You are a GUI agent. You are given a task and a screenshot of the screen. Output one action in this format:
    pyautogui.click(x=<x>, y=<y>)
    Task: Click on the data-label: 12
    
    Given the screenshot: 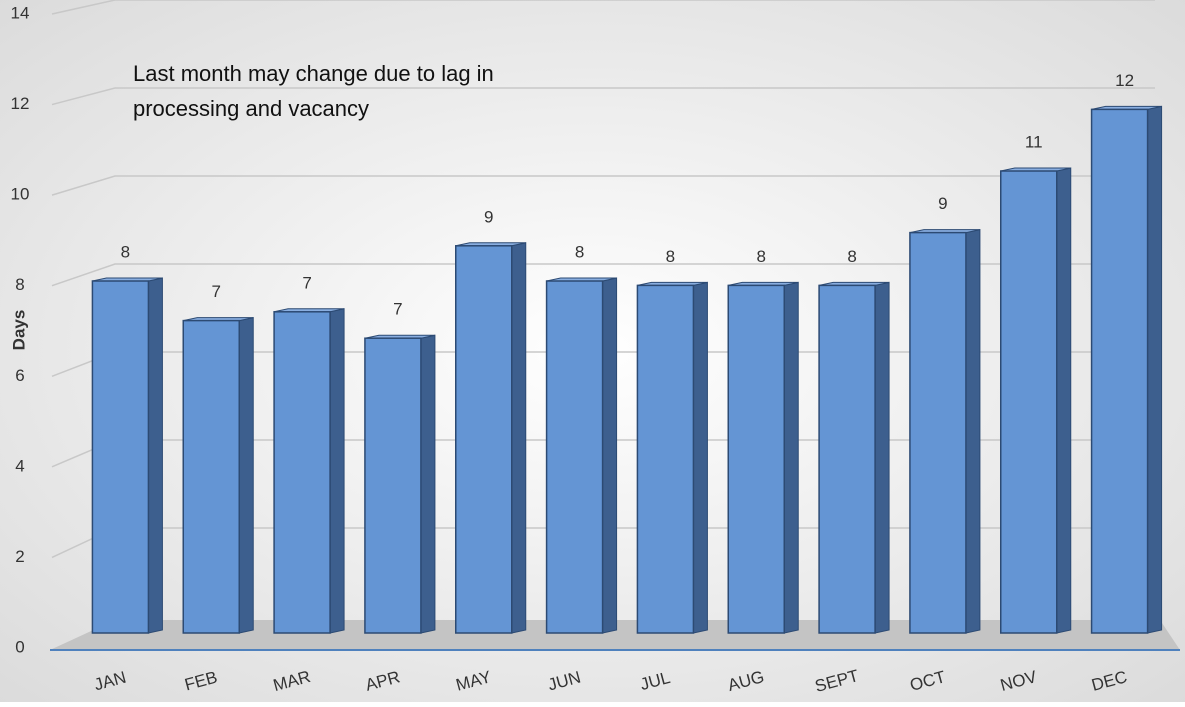 What is the action you would take?
    pyautogui.click(x=1124, y=80)
    